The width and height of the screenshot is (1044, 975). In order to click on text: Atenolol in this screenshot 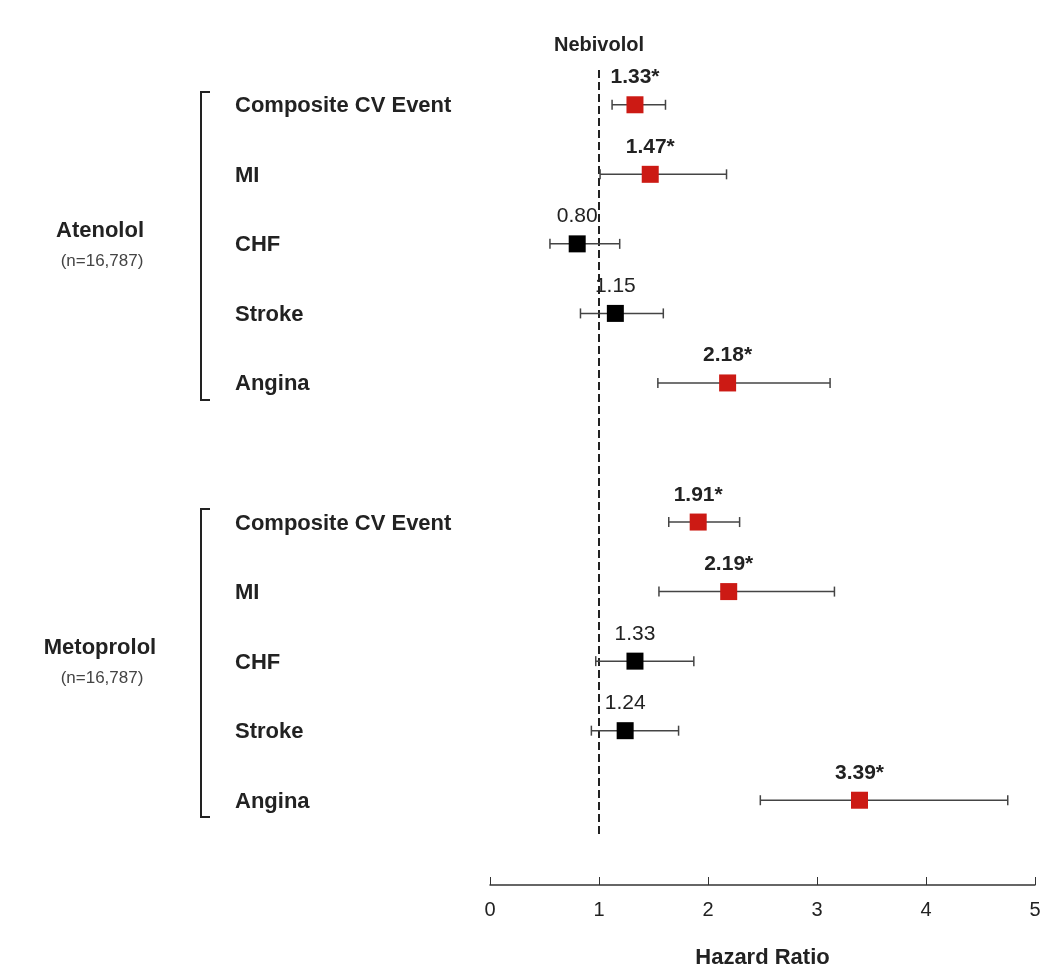, I will do `click(100, 229)`.